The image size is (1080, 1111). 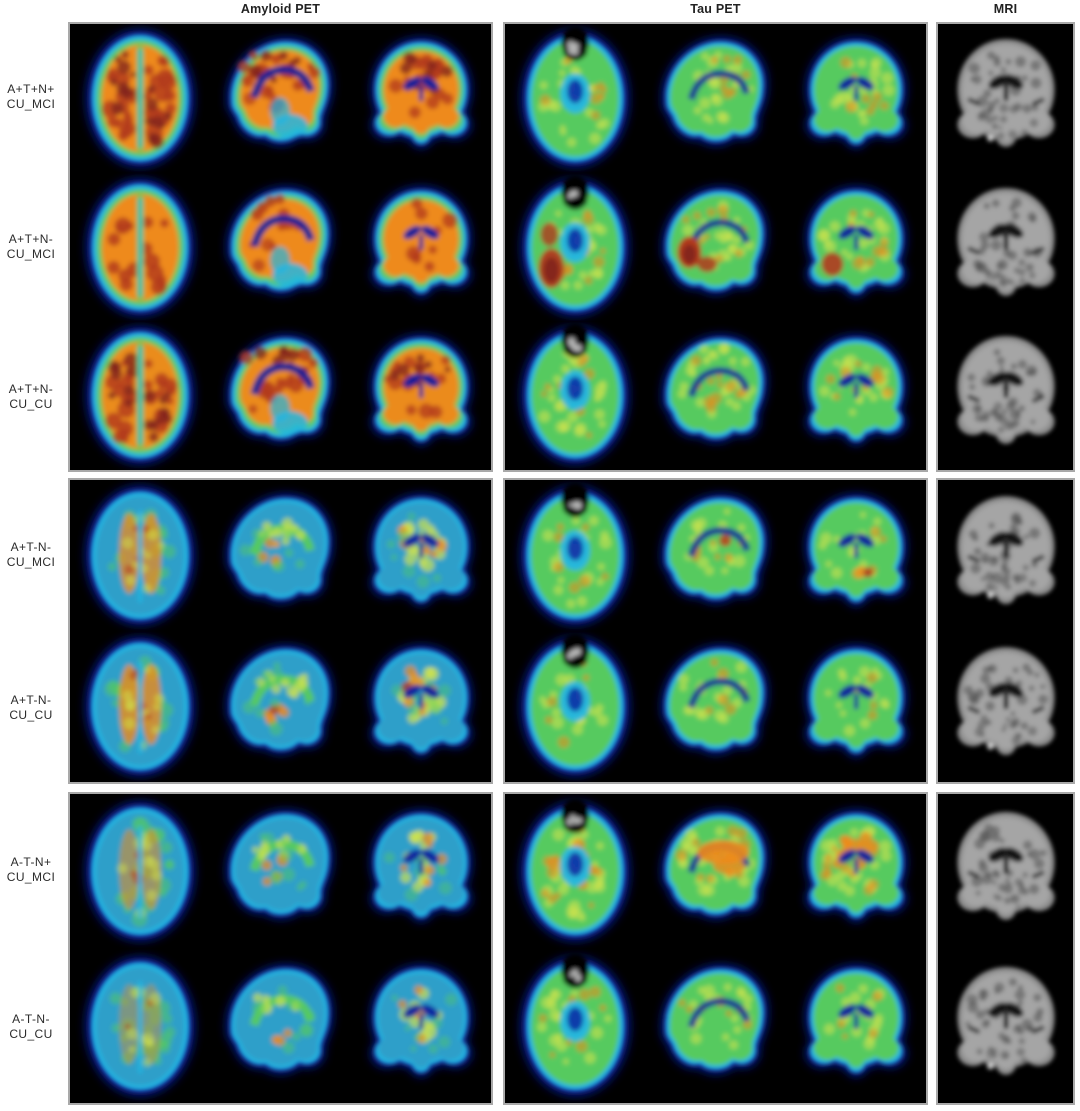 I want to click on column-header-mri: MRI, so click(x=1005, y=9).